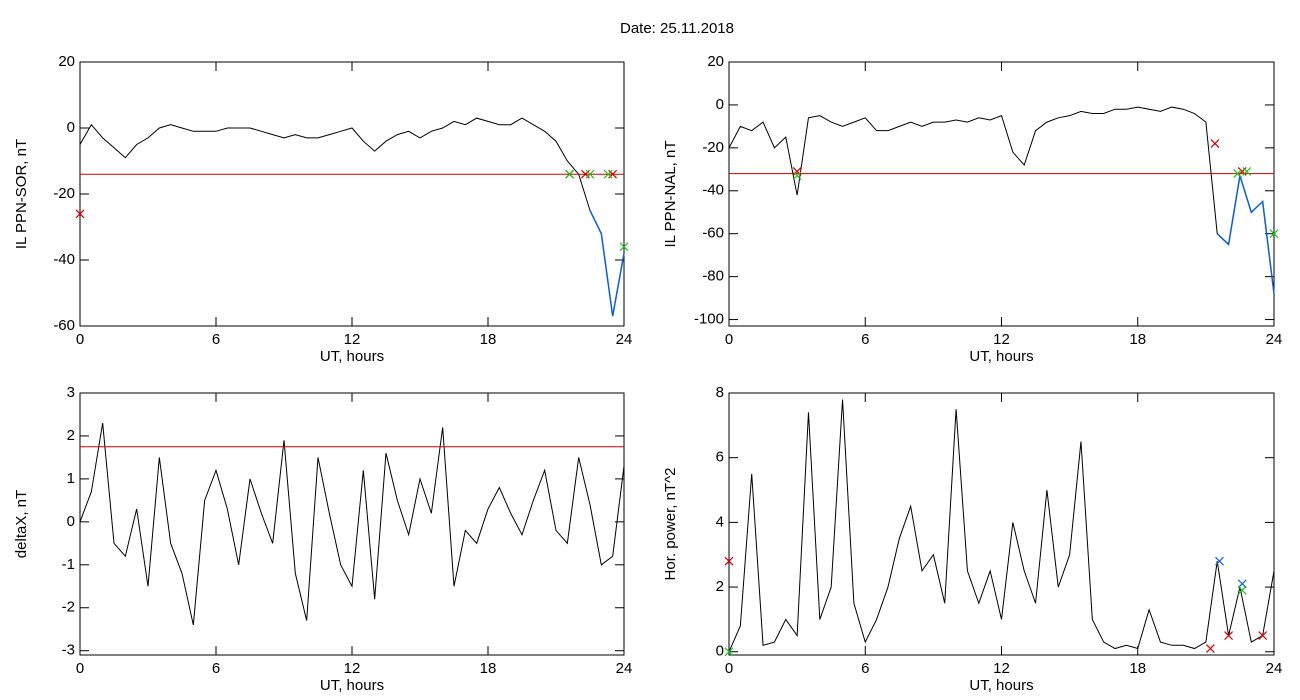  Describe the element at coordinates (720, 457) in the screenshot. I see `y-tick-label: 6` at that location.